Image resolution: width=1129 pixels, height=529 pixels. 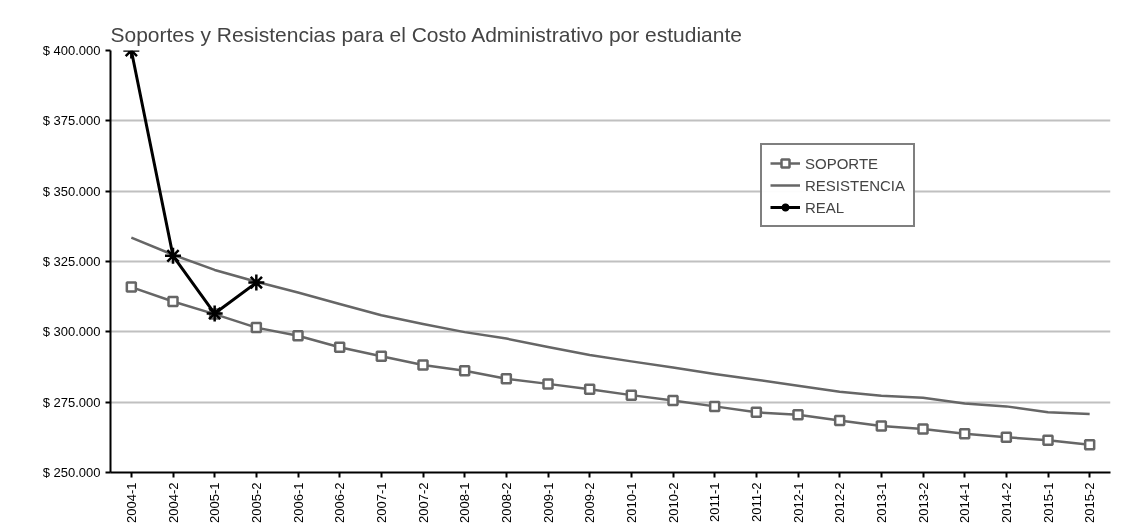 What do you see at coordinates (590, 502) in the screenshot?
I see `x-tick-label: 2009-2` at bounding box center [590, 502].